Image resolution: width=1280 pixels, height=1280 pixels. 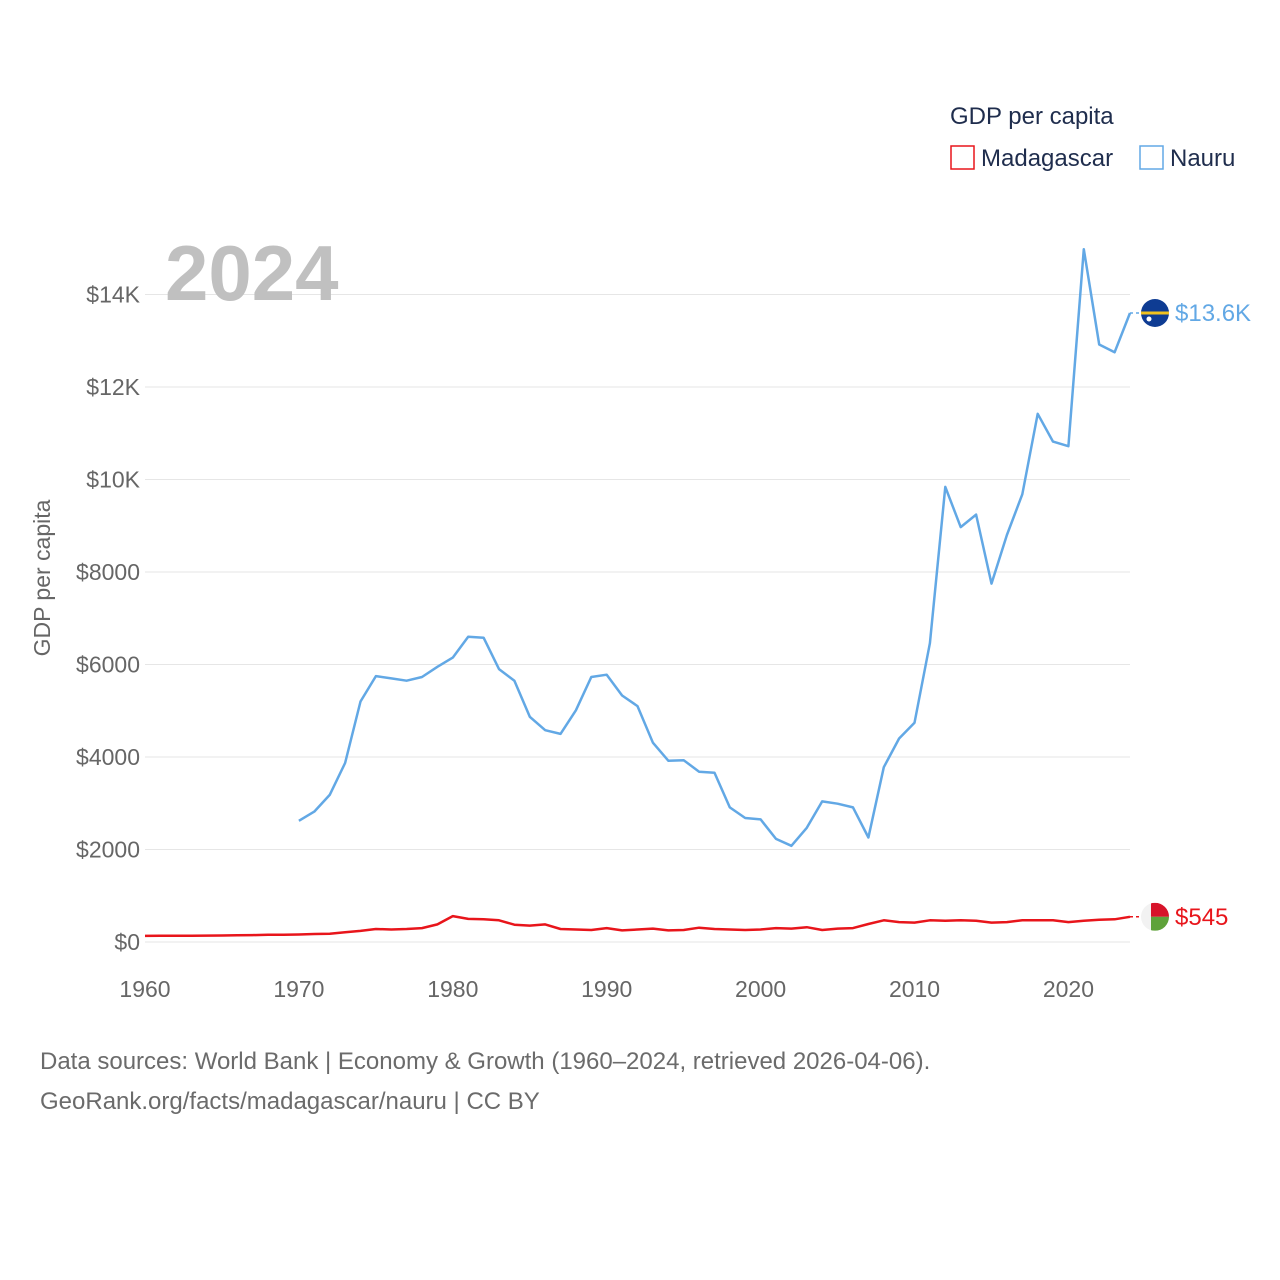 What do you see at coordinates (1092, 137) in the screenshot?
I see `legend: GDP per capita Madagascar Nauru` at bounding box center [1092, 137].